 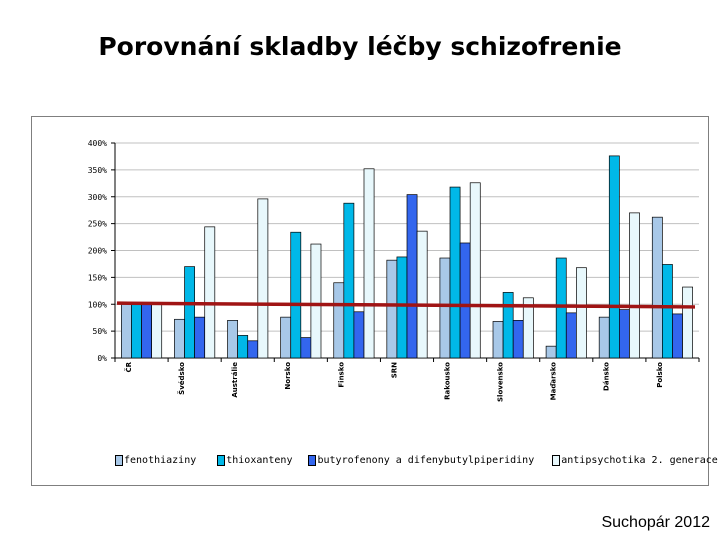 I want to click on legend-item-butyrofenony: butyrofenony a difenybutylpiperidiny, so click(x=421, y=460).